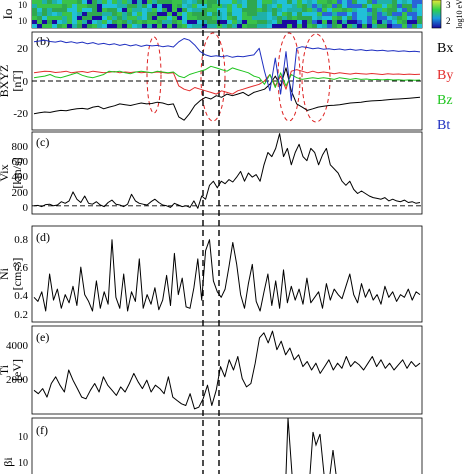 This screenshot has height=474, width=474. What do you see at coordinates (43, 41) in the screenshot?
I see `panel-b-label: (b)` at bounding box center [43, 41].